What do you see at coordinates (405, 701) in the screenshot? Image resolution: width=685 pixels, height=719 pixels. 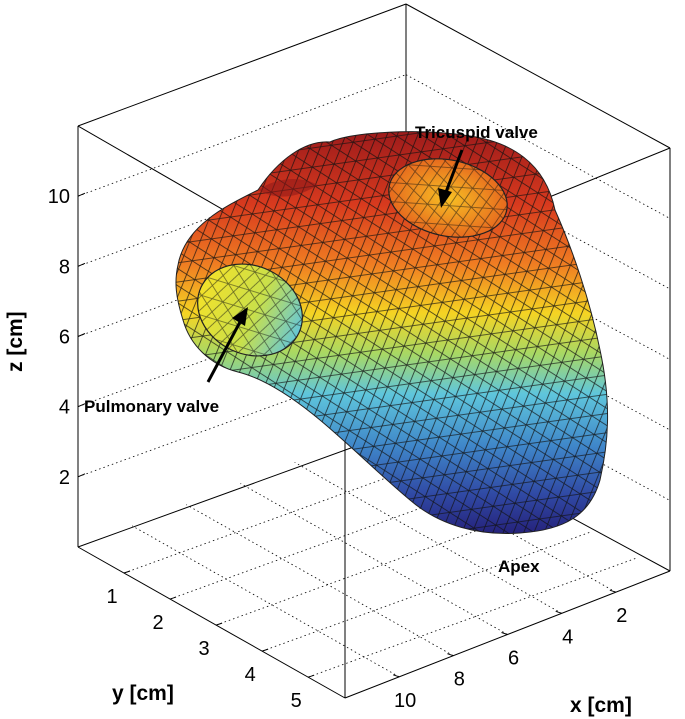 I see `x-tick-label: 10` at bounding box center [405, 701].